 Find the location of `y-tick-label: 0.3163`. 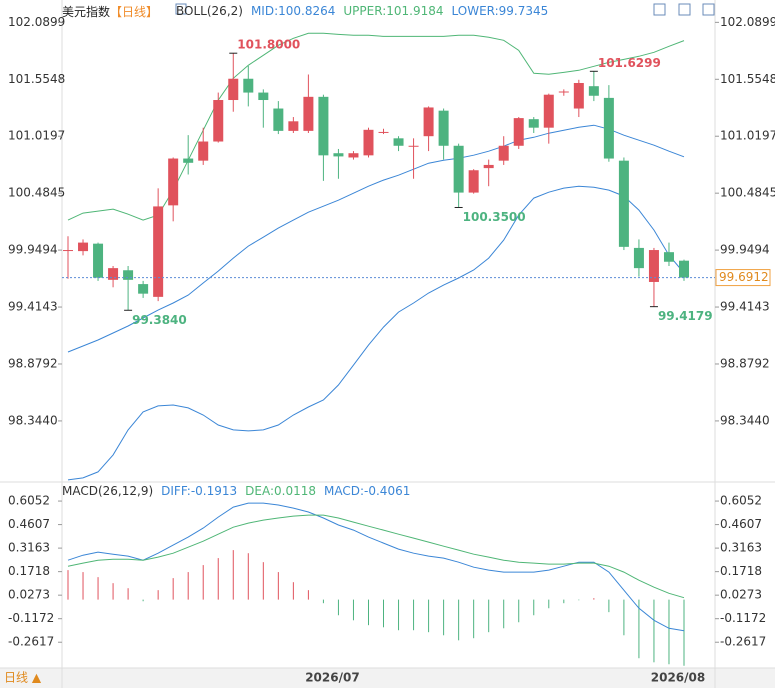

y-tick-label: 0.3163 is located at coordinates (29, 548).